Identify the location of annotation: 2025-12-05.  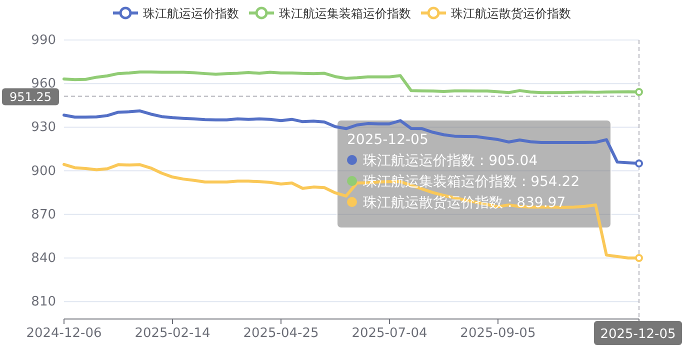
(387, 140).